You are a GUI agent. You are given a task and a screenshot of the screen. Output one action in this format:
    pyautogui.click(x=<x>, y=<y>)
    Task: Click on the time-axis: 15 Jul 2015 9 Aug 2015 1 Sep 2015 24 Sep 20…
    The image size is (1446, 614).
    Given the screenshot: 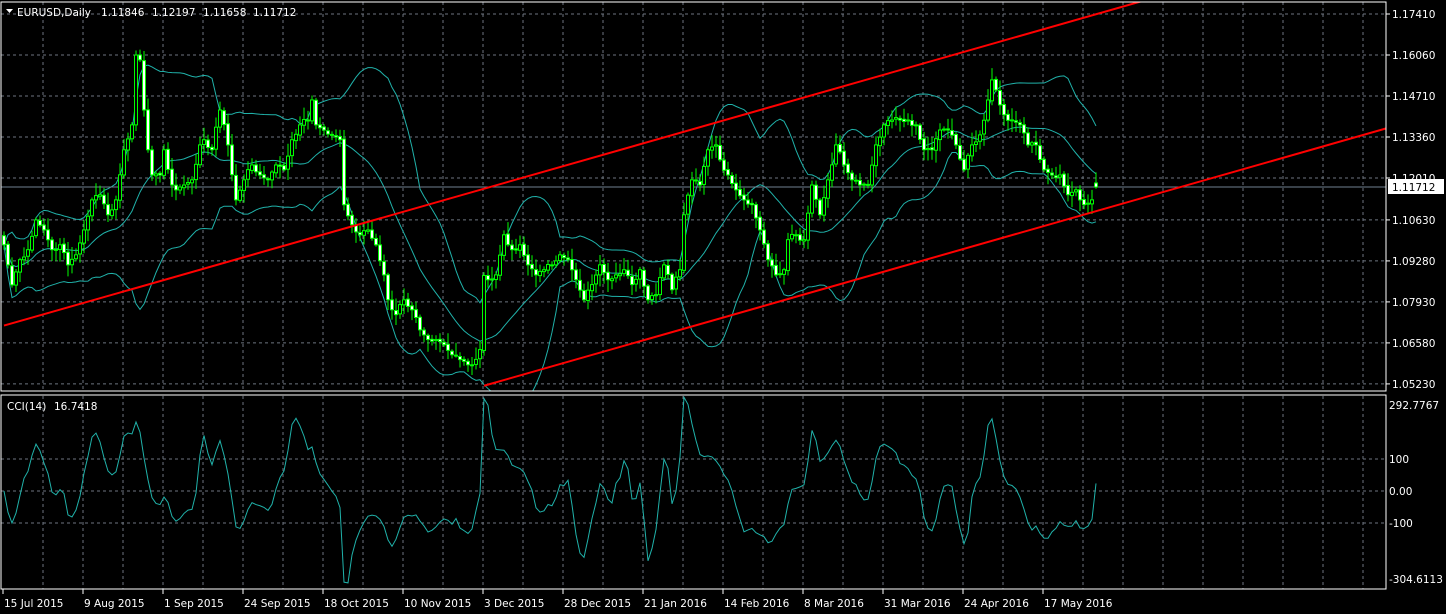 What is the action you would take?
    pyautogui.click(x=557, y=599)
    